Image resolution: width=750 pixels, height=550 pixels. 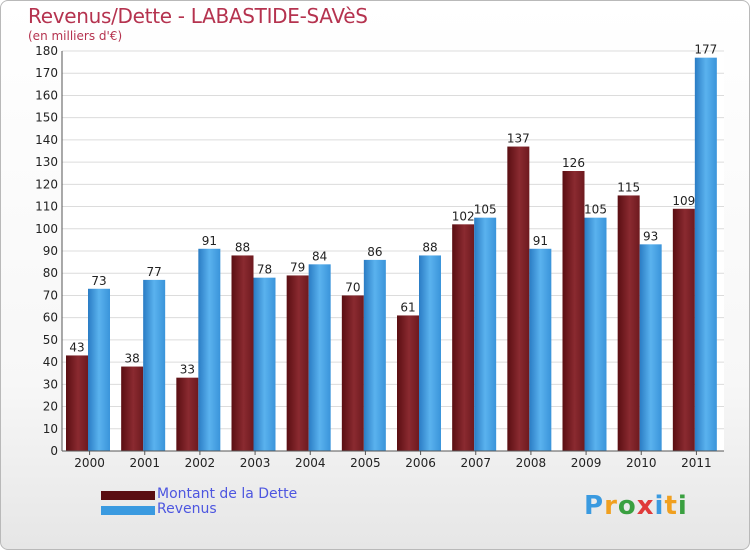 What do you see at coordinates (187, 509) in the screenshot?
I see `legend-label-revenue: Revenus` at bounding box center [187, 509].